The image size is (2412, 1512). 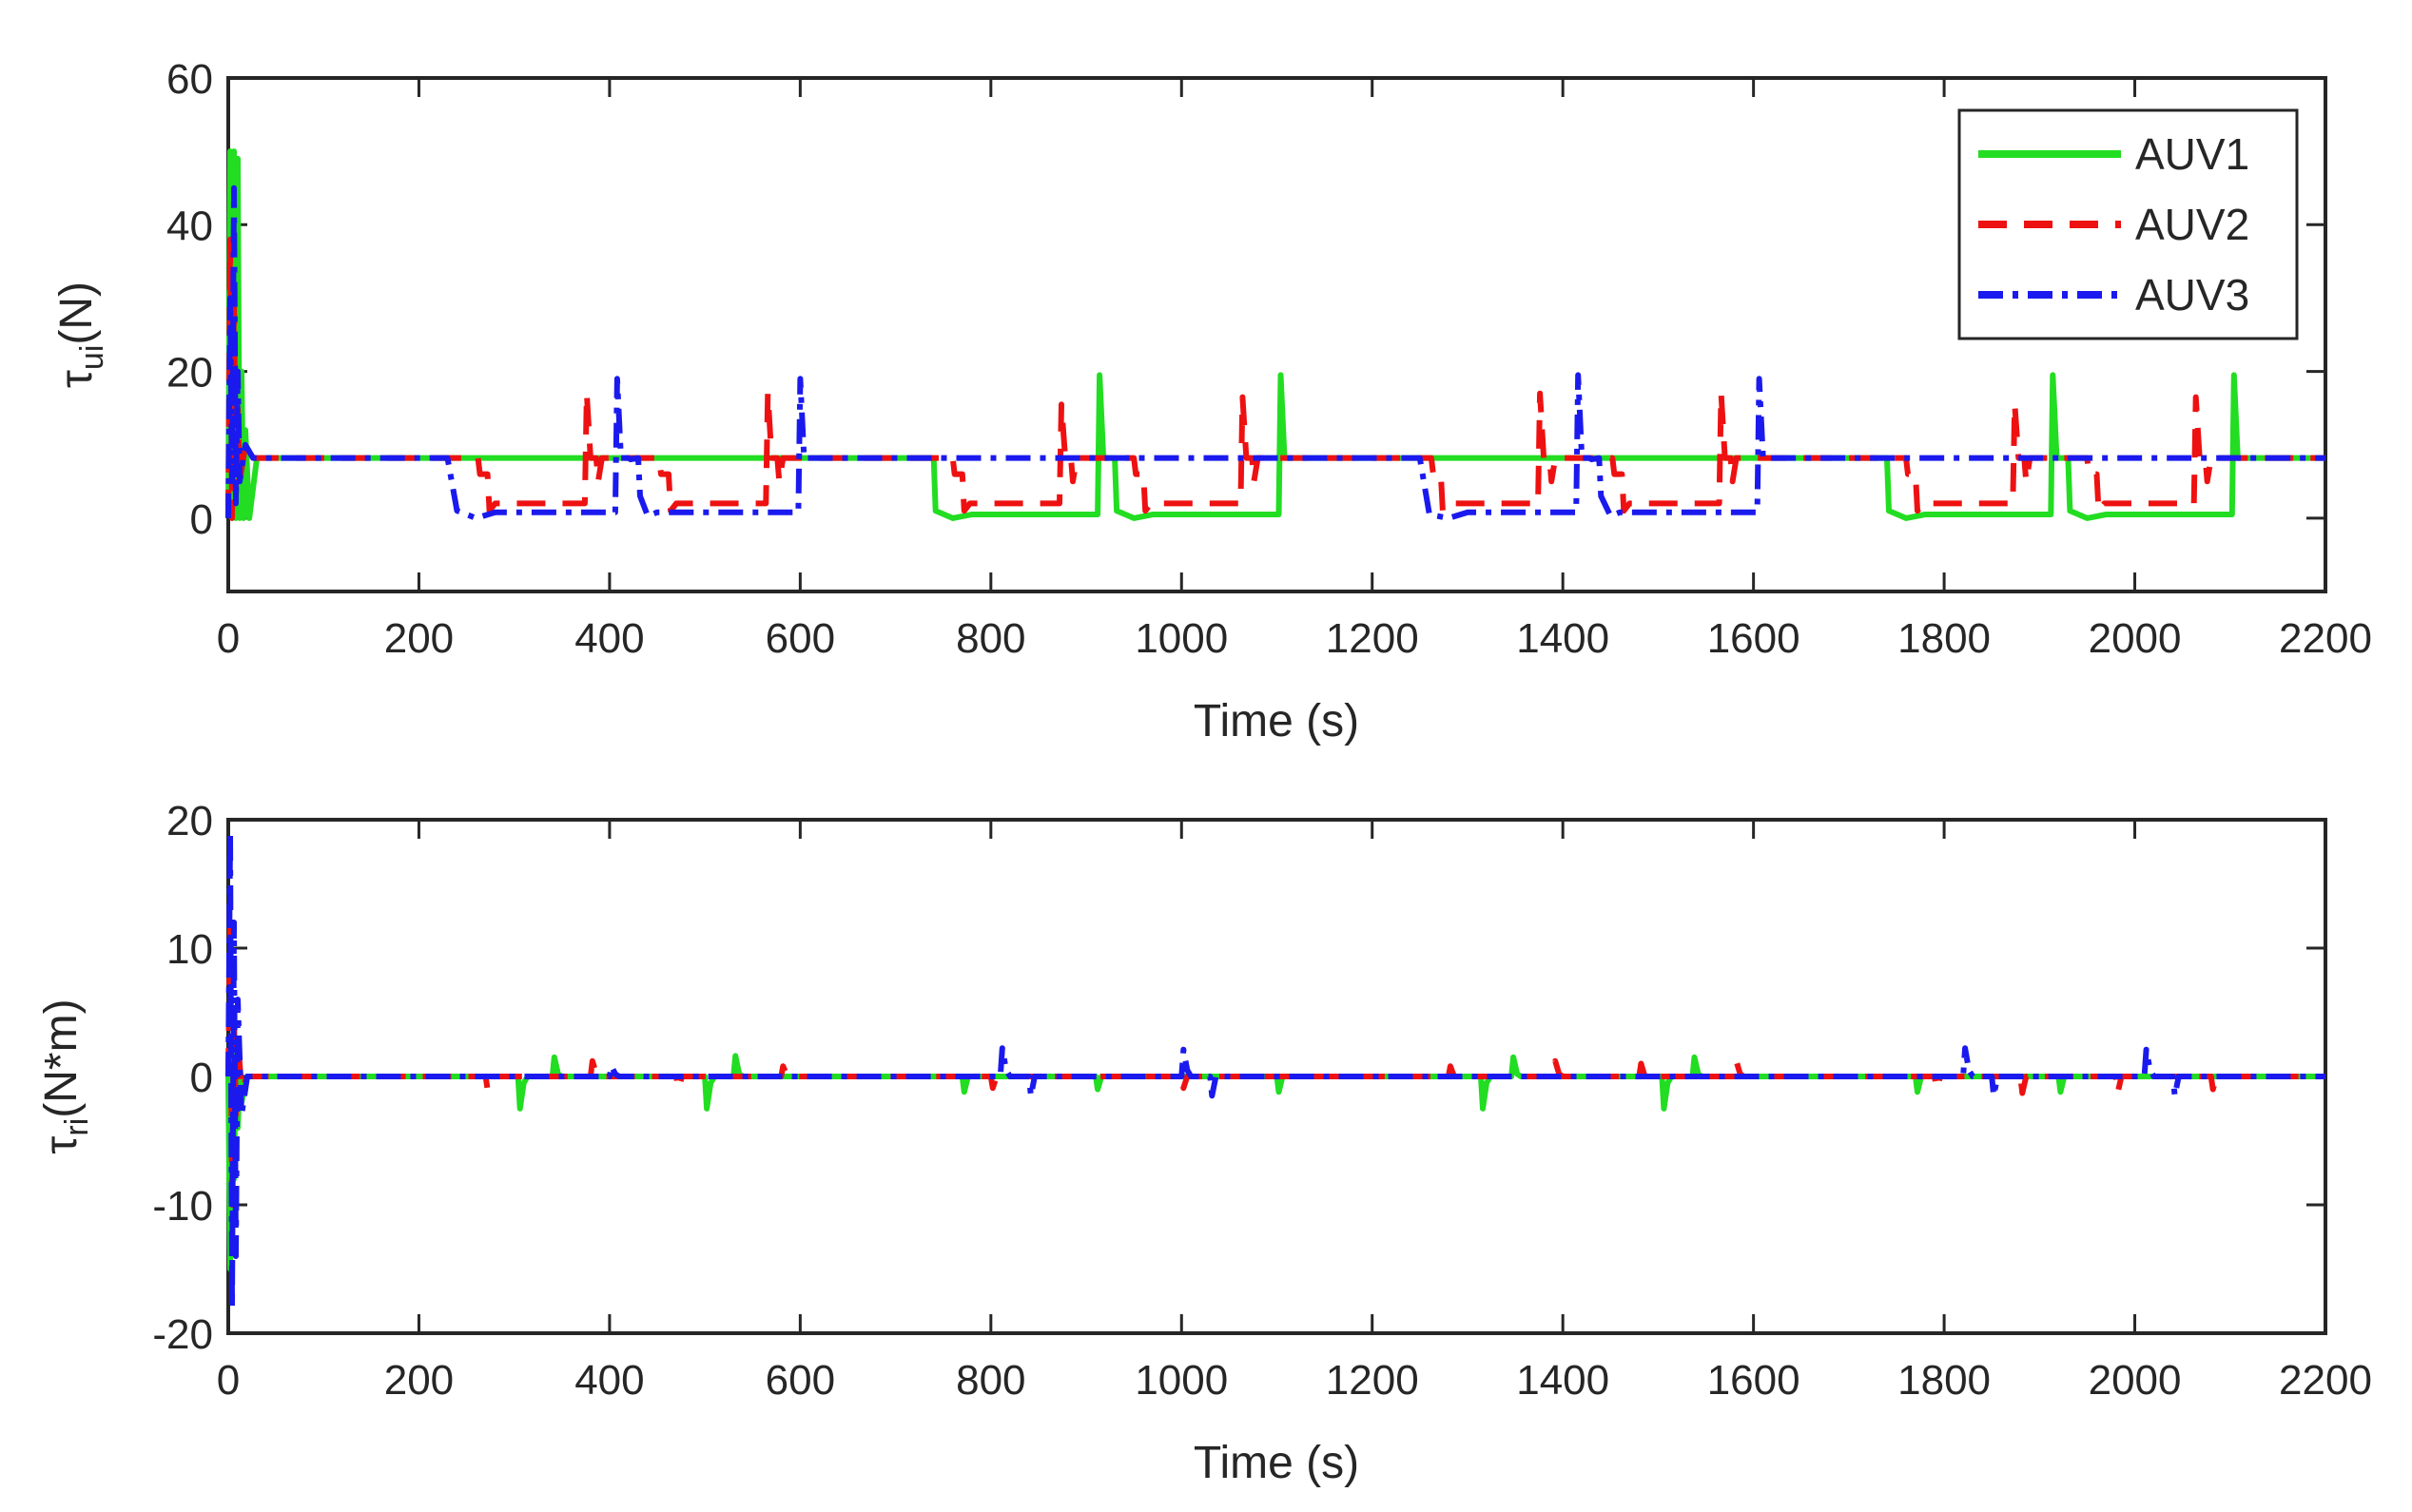 What do you see at coordinates (2135, 638) in the screenshot?
I see `thrust-force-x-tick-label: 2000` at bounding box center [2135, 638].